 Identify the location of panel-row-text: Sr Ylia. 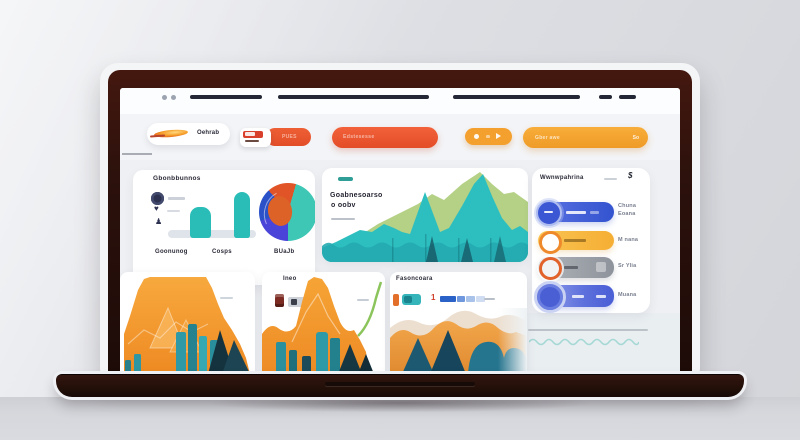
(627, 266).